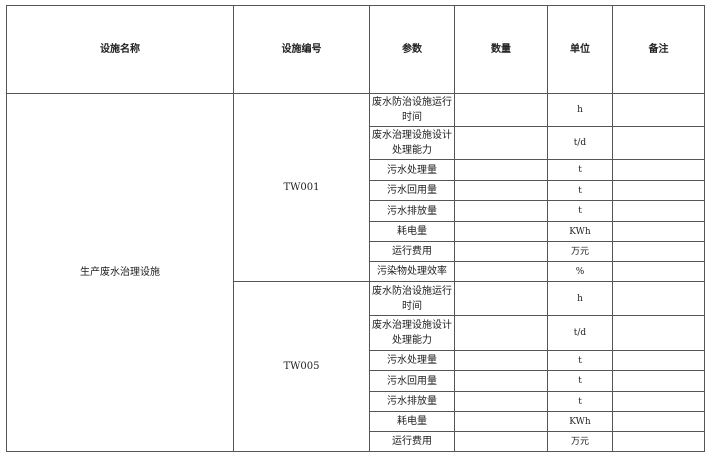 Image resolution: width=707 pixels, height=456 pixels. Describe the element at coordinates (301, 49) in the screenshot. I see `header-facility-code: 设施编号` at that location.